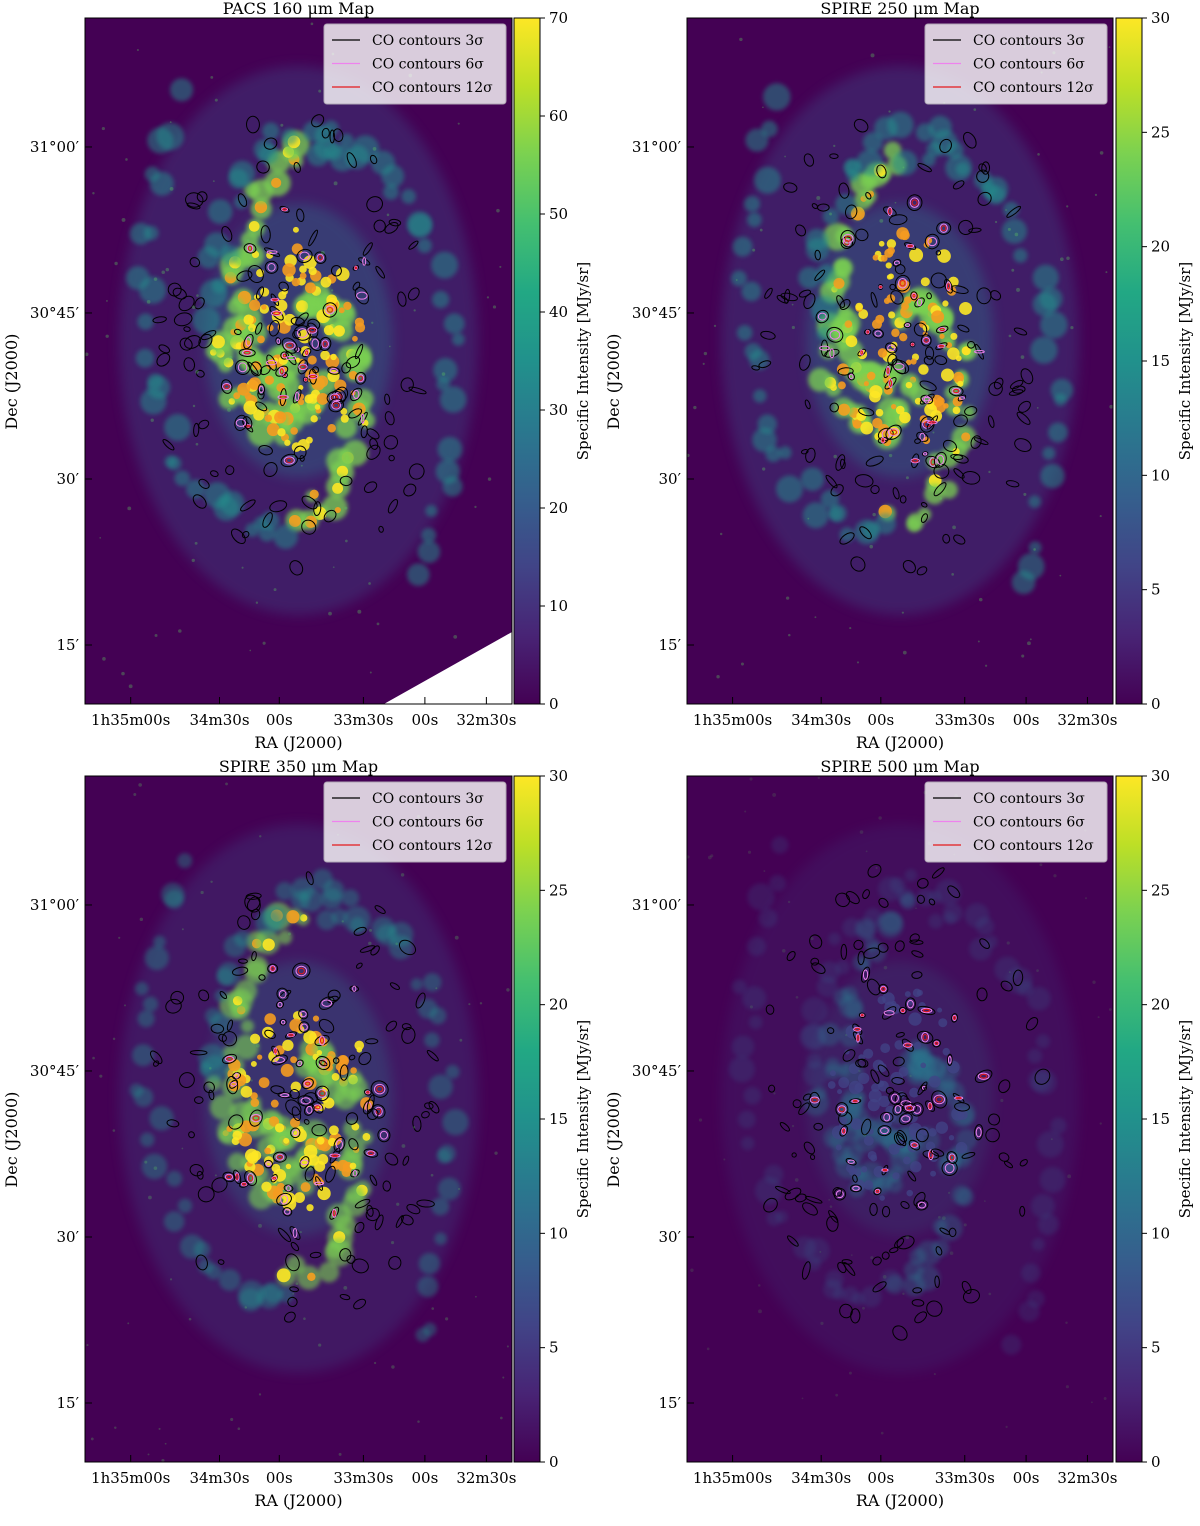 This screenshot has width=1200, height=1526. Describe the element at coordinates (899, 766) in the screenshot. I see `panel-title: SPIRE 500 μm Map` at that location.